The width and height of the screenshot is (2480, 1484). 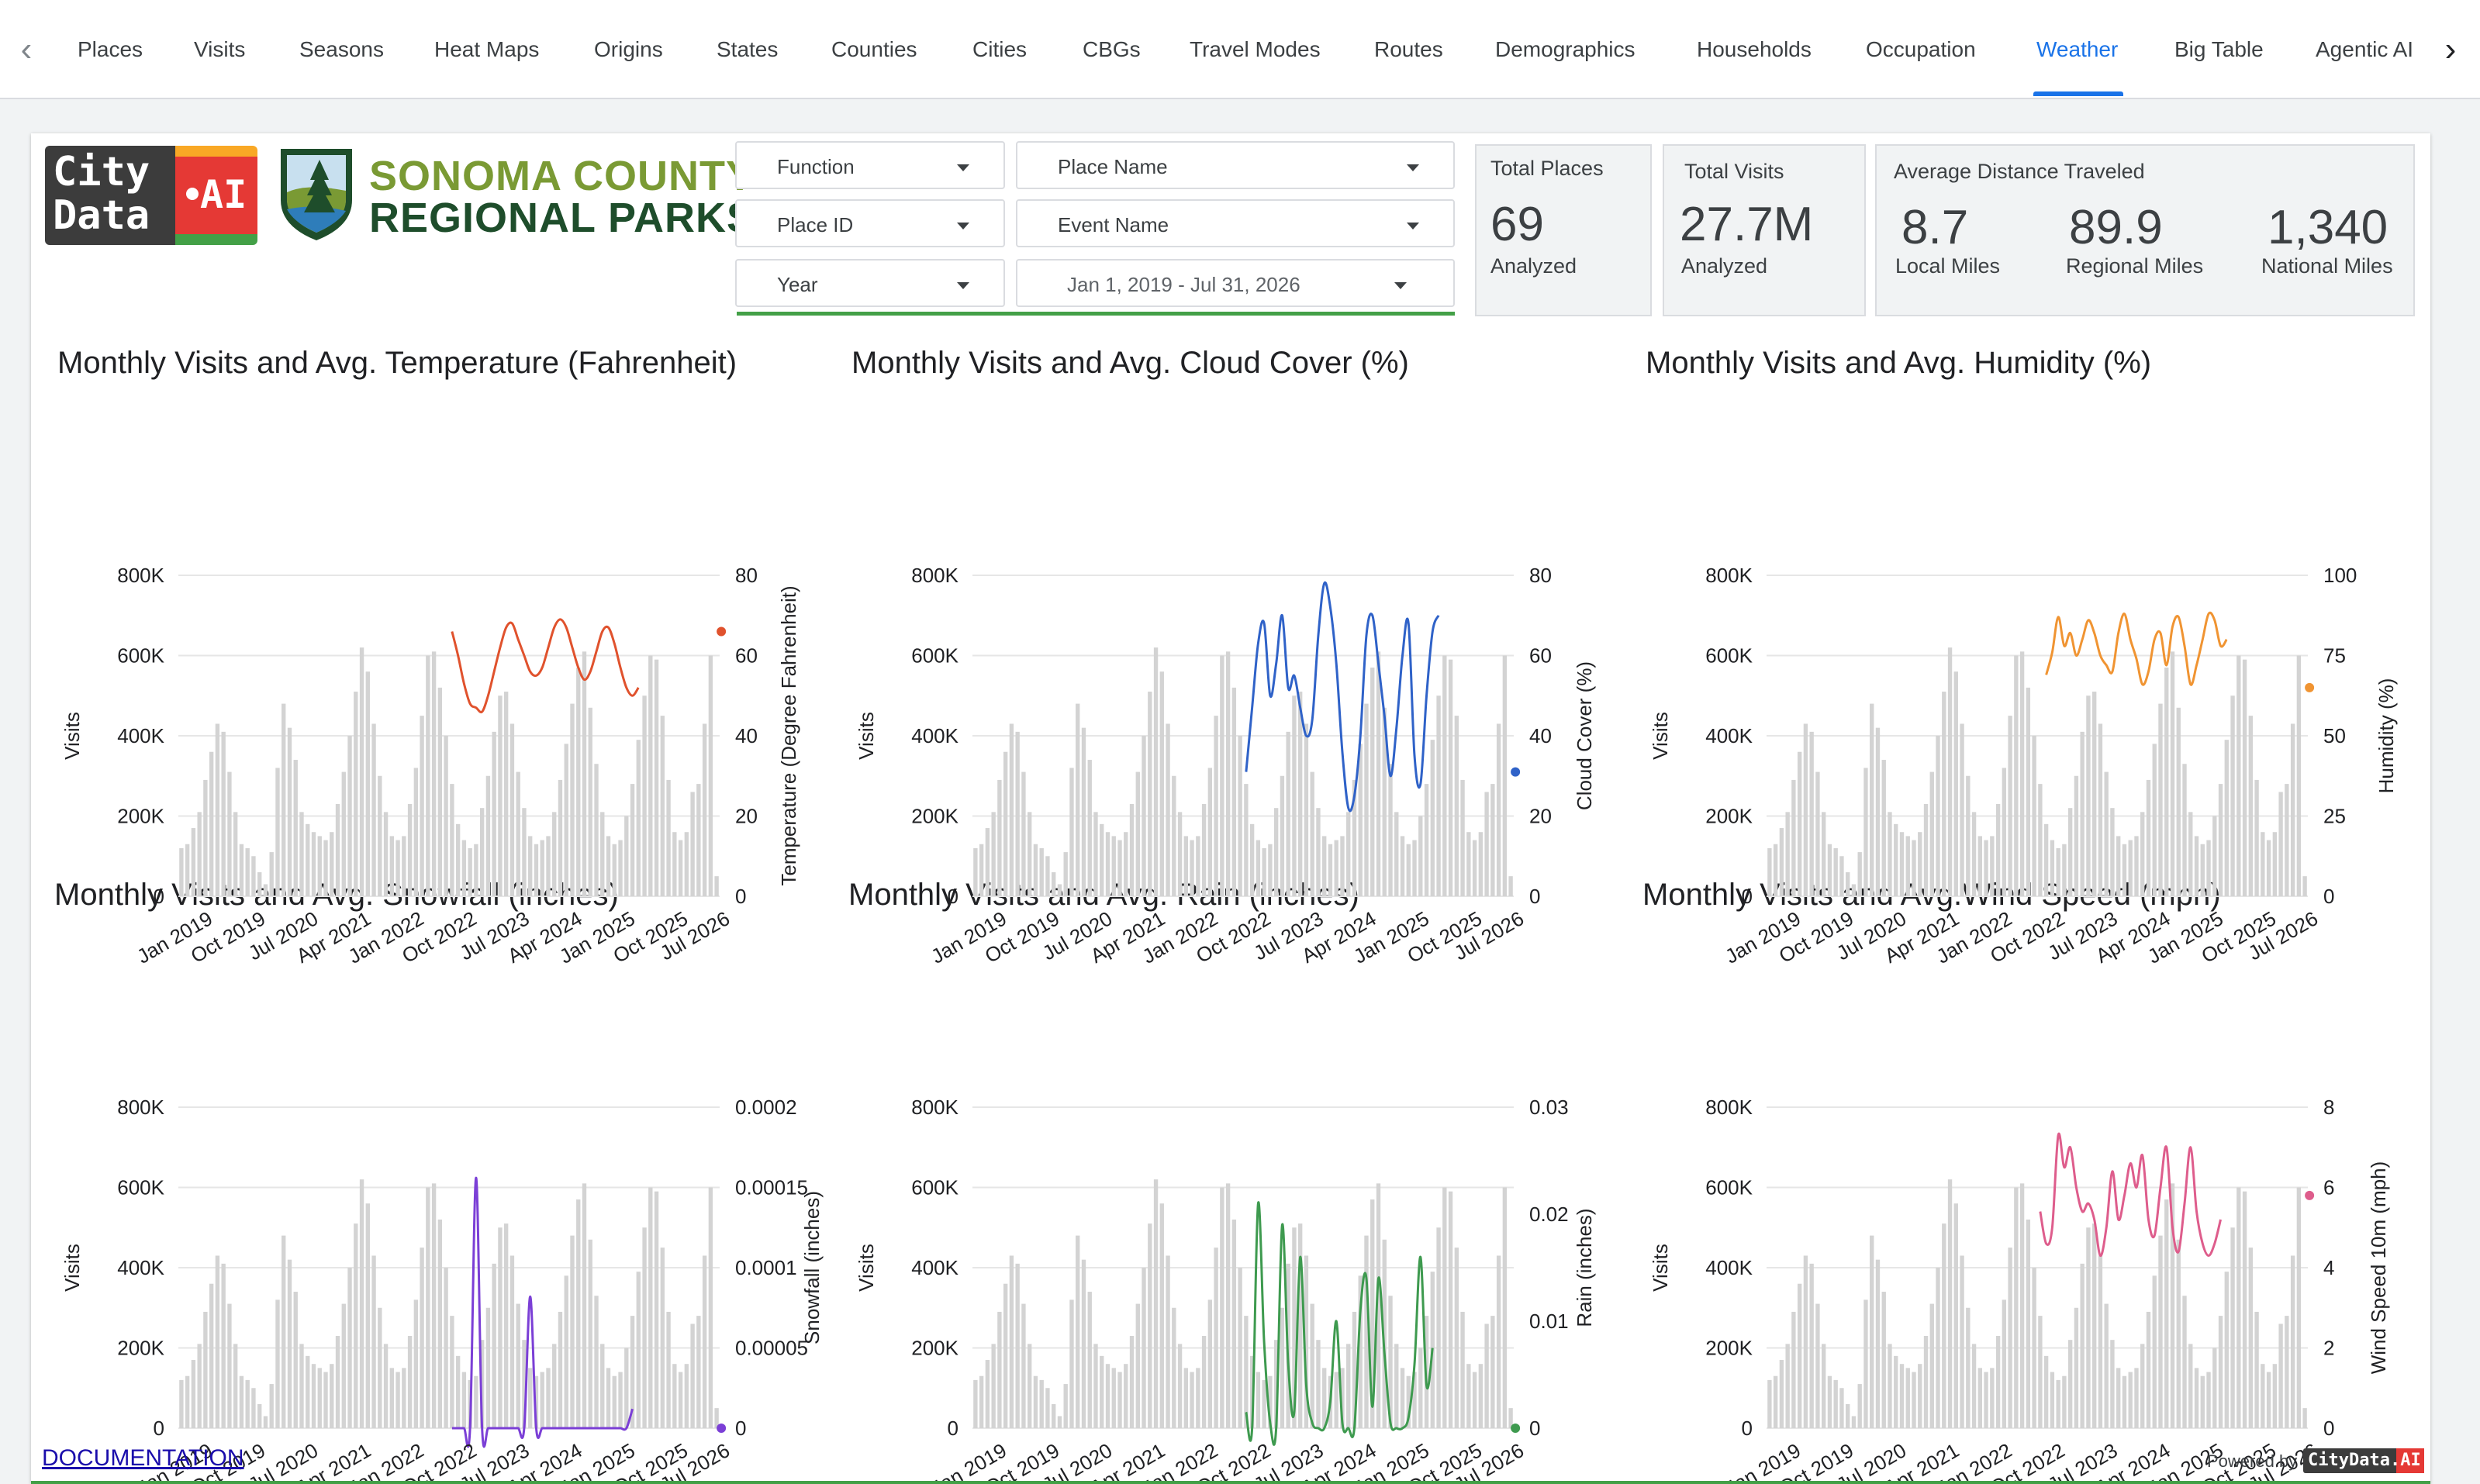 I want to click on event-name-filter: Event Name, so click(x=1235, y=223).